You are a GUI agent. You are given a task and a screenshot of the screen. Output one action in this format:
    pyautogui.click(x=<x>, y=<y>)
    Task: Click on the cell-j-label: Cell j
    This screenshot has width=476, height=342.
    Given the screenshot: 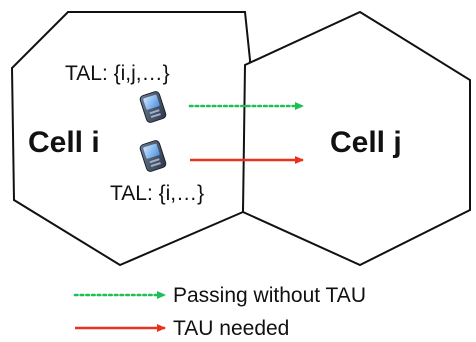 What is the action you would take?
    pyautogui.click(x=366, y=142)
    